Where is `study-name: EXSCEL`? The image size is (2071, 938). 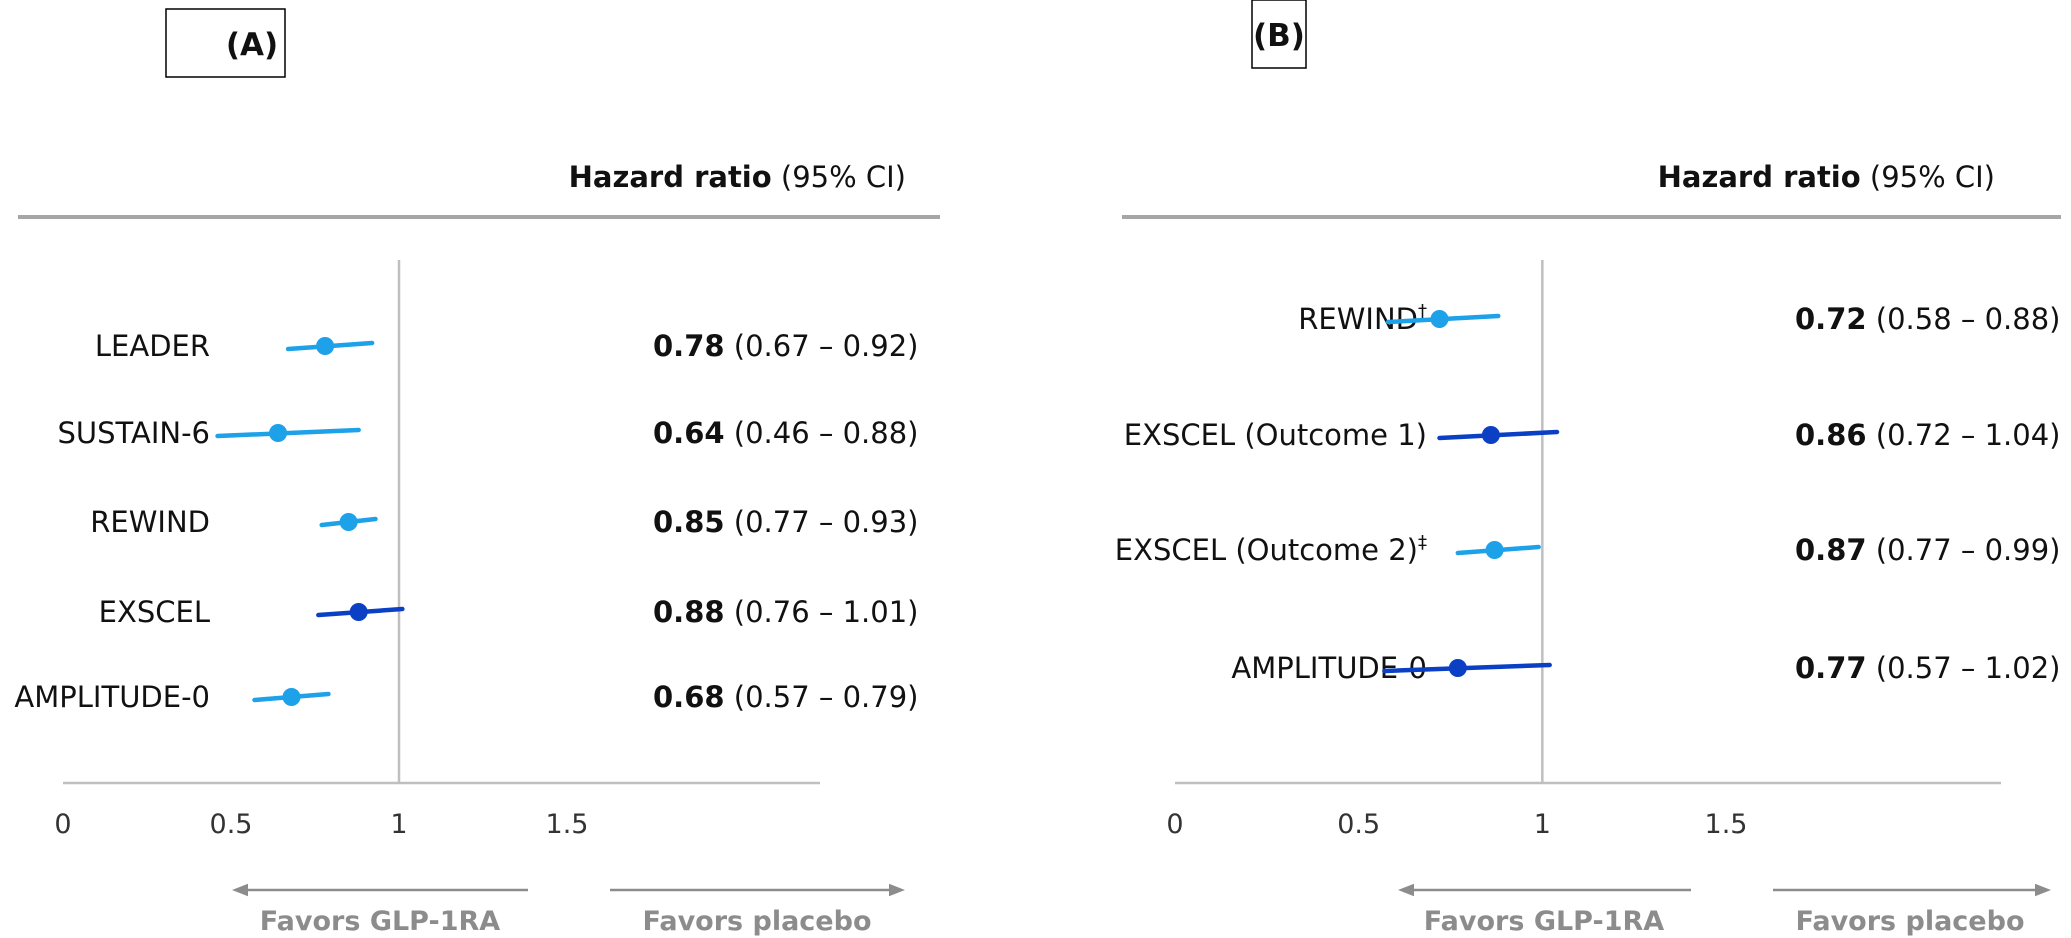
study-name: EXSCEL is located at coordinates (154, 612).